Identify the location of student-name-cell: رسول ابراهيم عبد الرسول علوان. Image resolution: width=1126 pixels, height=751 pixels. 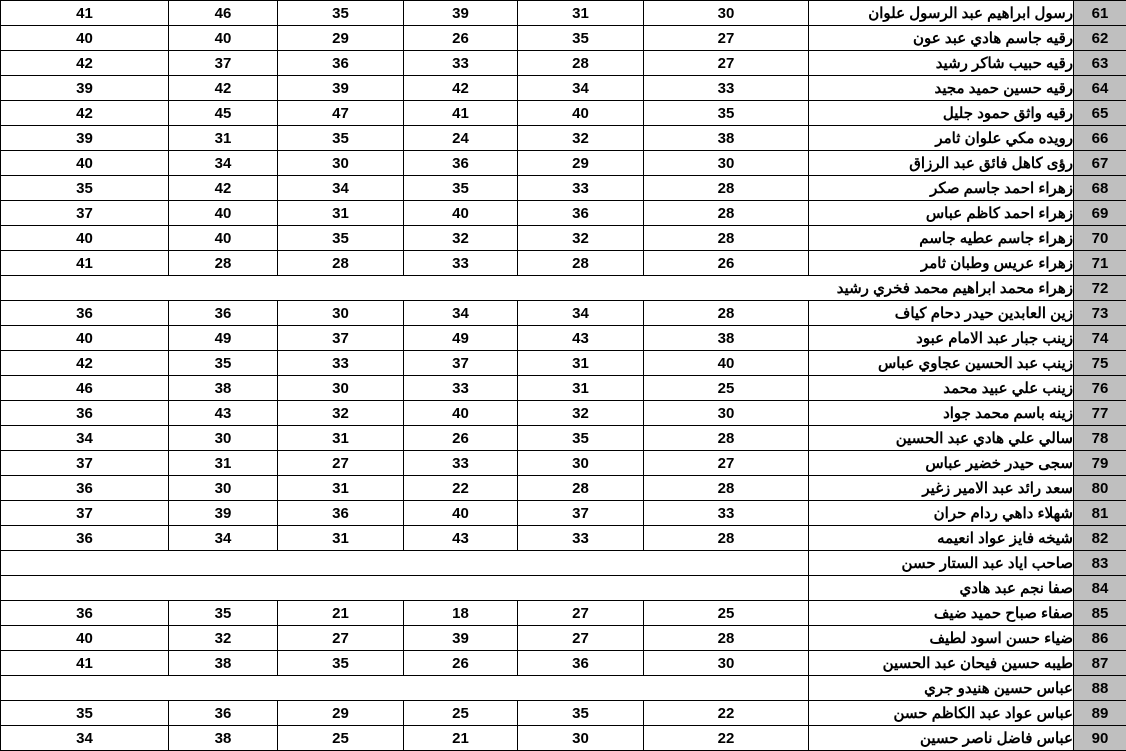
(941, 13).